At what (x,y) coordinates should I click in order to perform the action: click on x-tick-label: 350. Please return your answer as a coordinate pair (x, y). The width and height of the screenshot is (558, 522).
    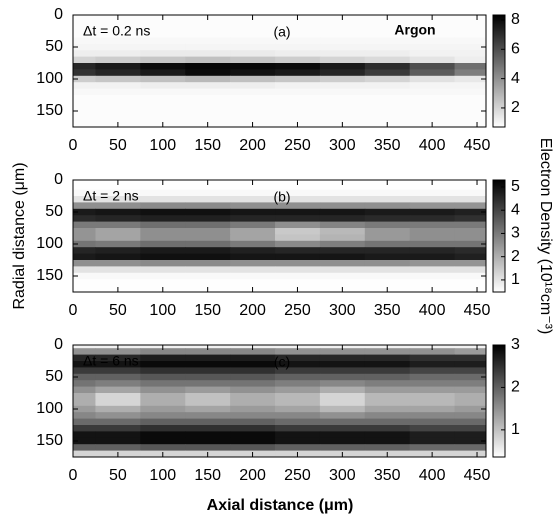
    Looking at the image, I should click on (387, 310).